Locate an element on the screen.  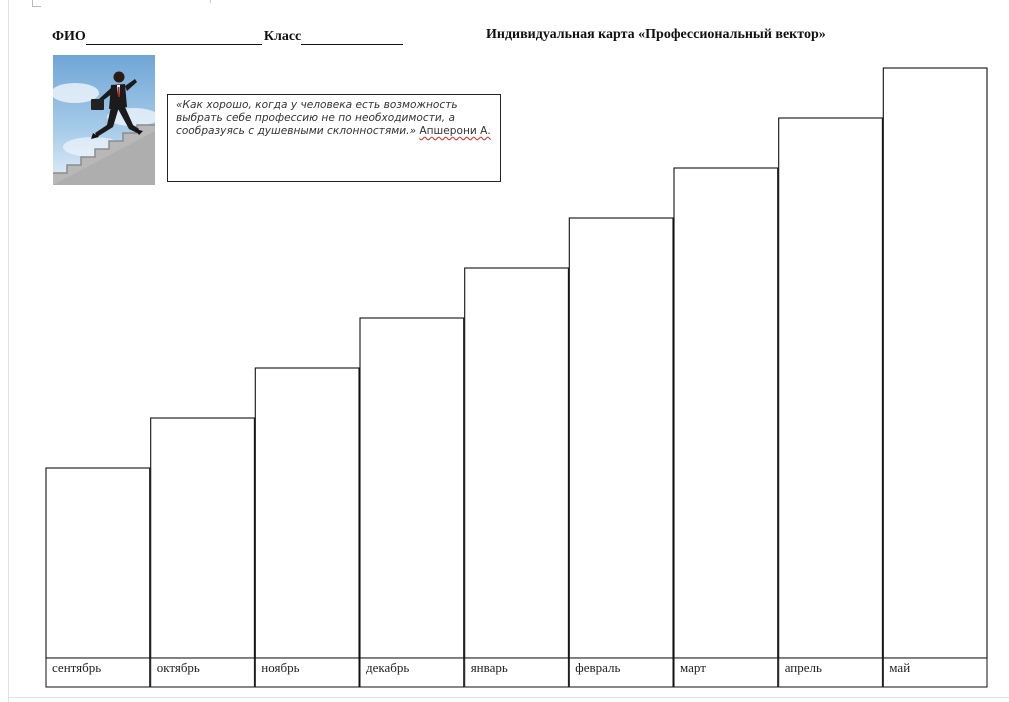
month-label: январь is located at coordinates (489, 667).